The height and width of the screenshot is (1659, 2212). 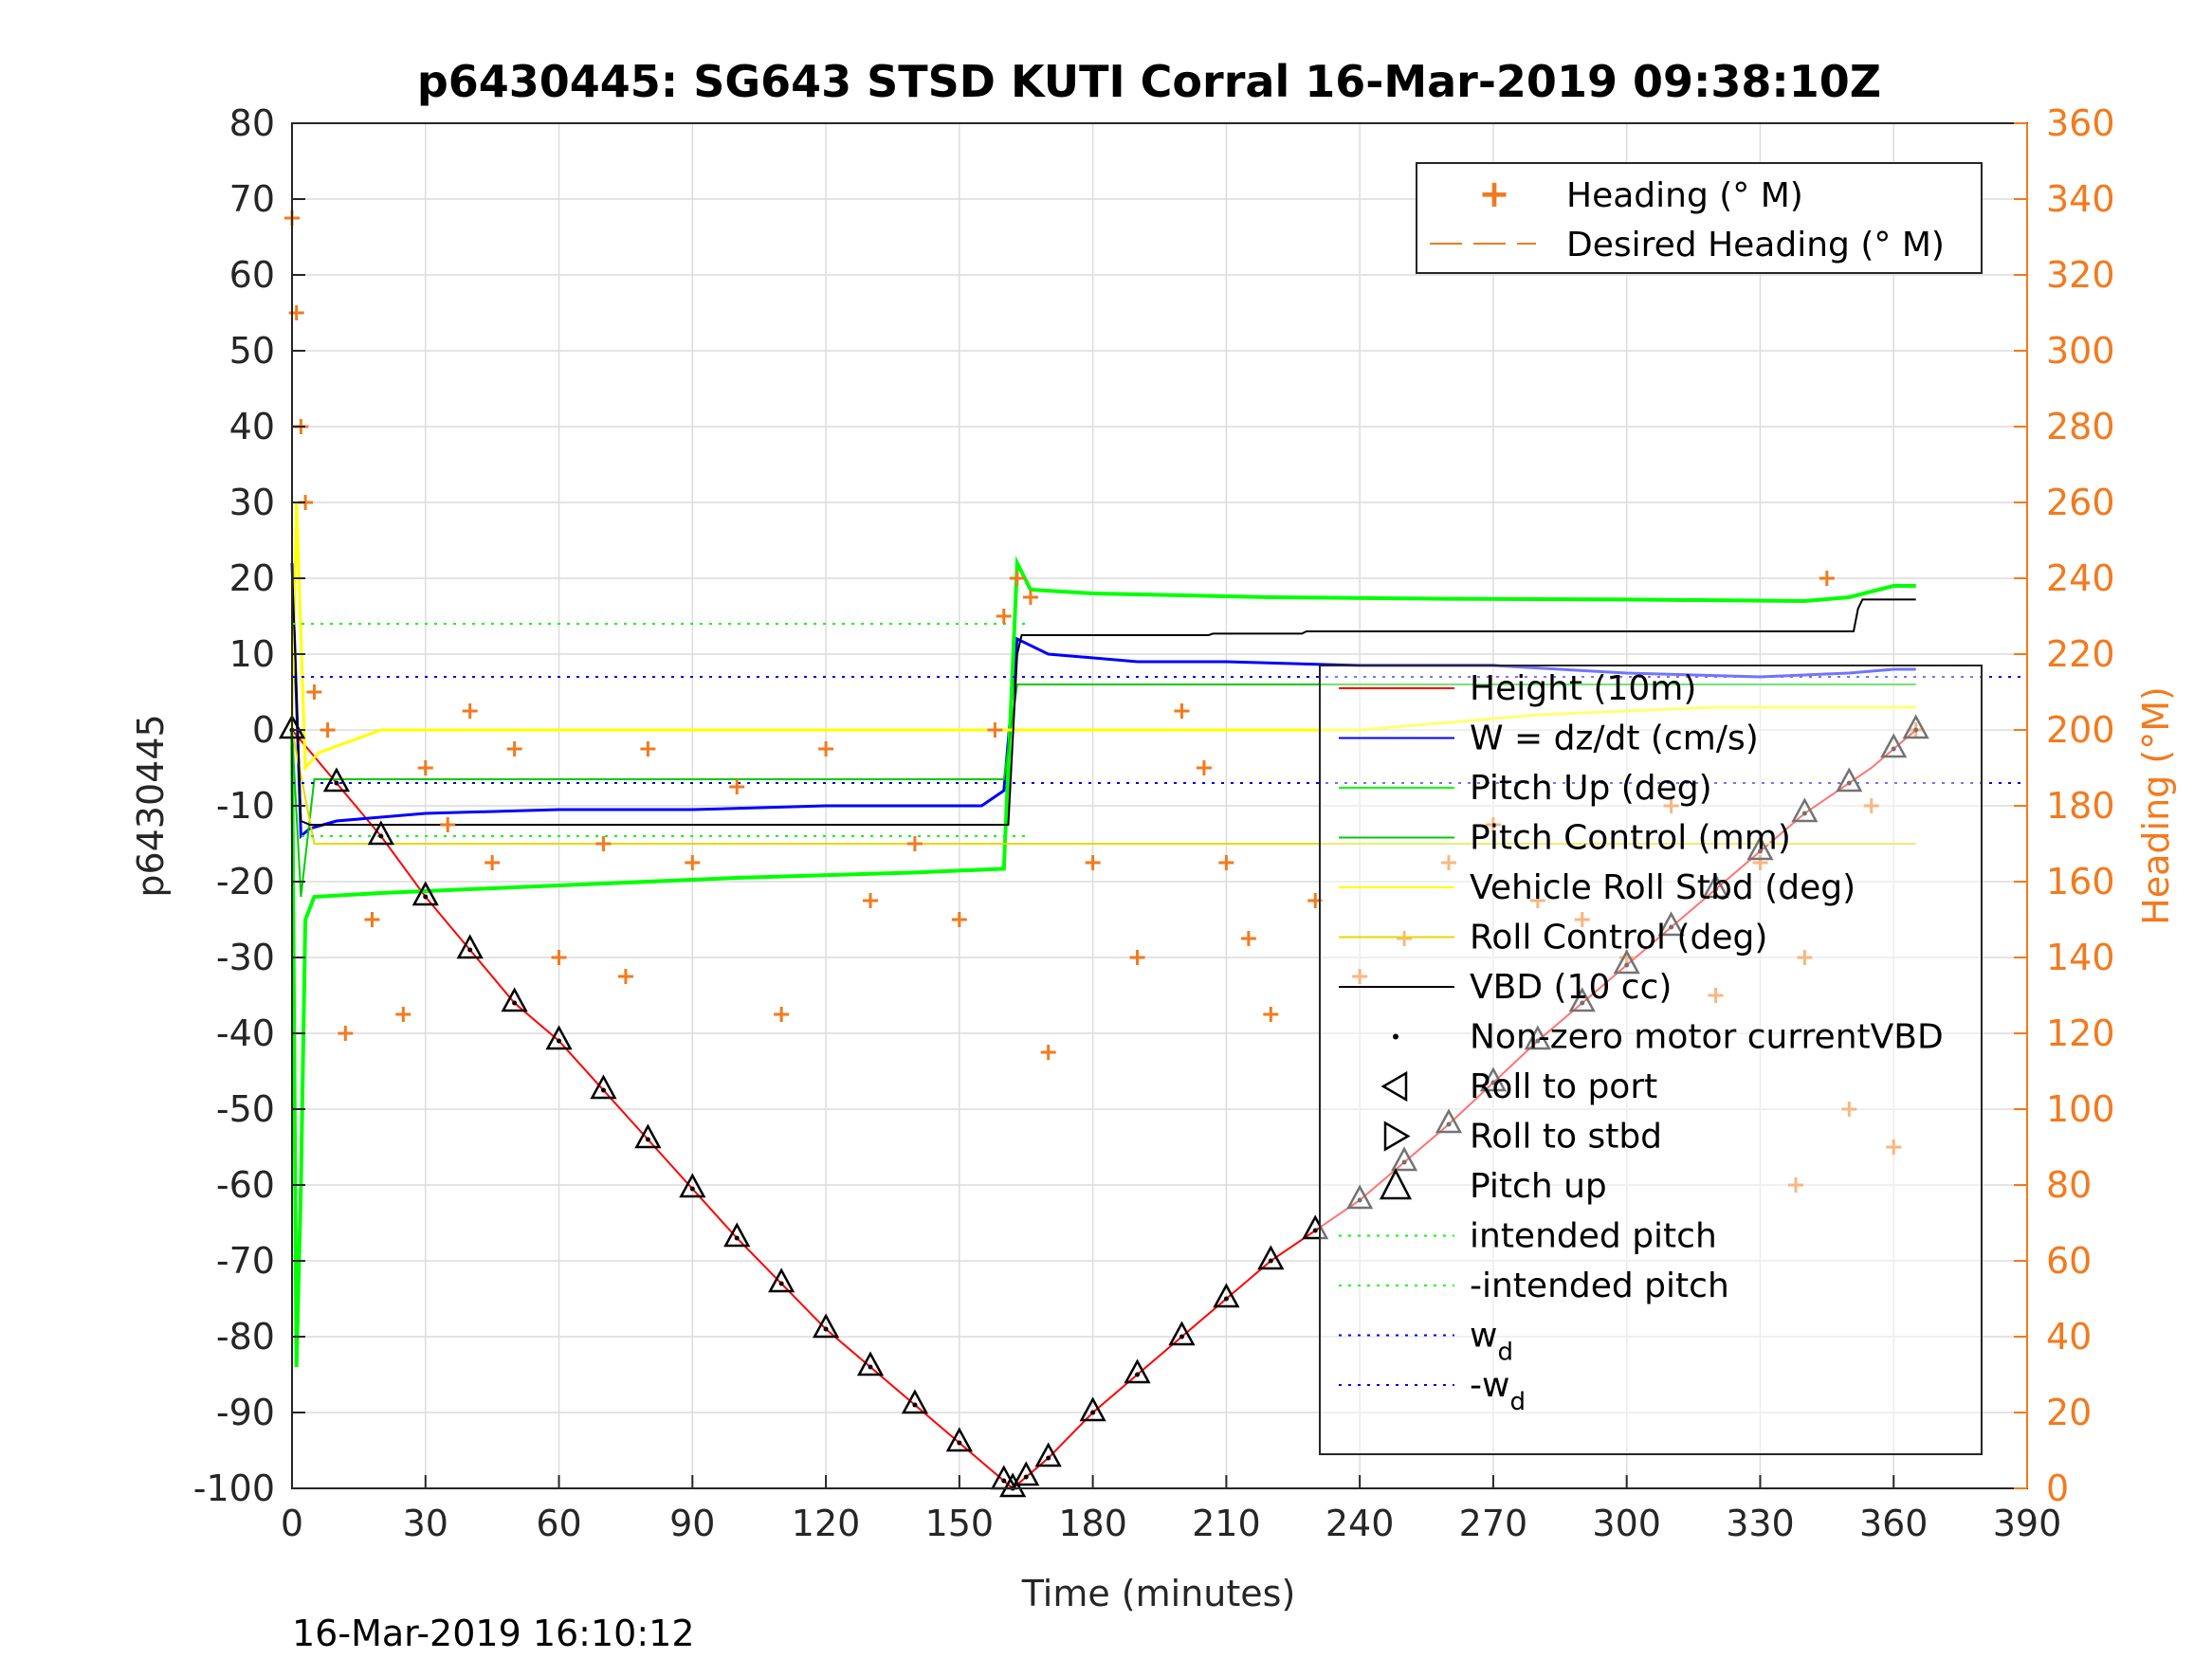 I want to click on series-vbd-10-cc, so click(x=1103, y=694).